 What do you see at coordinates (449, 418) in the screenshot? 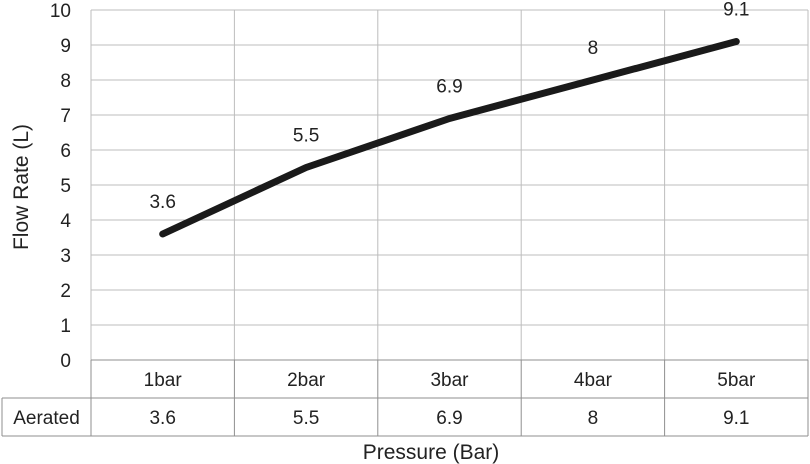
I see `table-cell-value: 6.9` at bounding box center [449, 418].